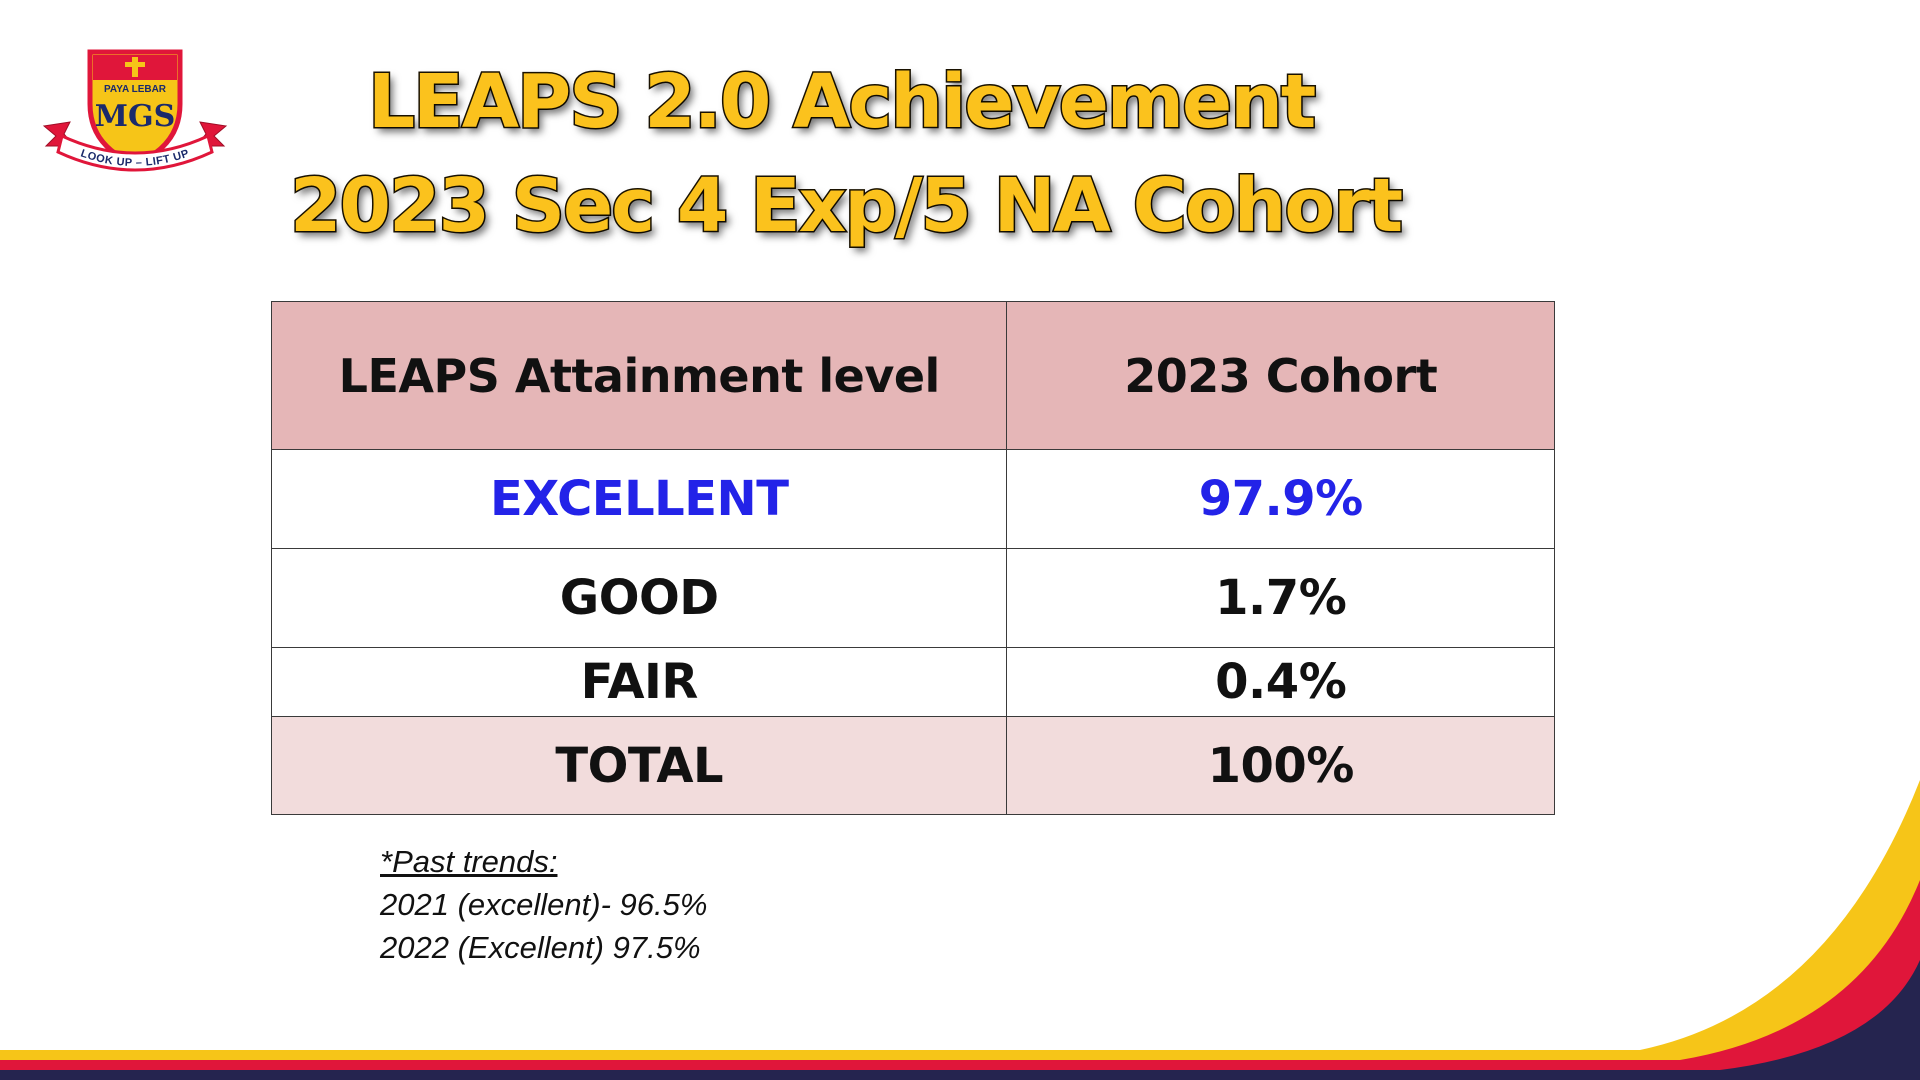 The width and height of the screenshot is (1920, 1080). I want to click on level-cell: GOOD, so click(639, 598).